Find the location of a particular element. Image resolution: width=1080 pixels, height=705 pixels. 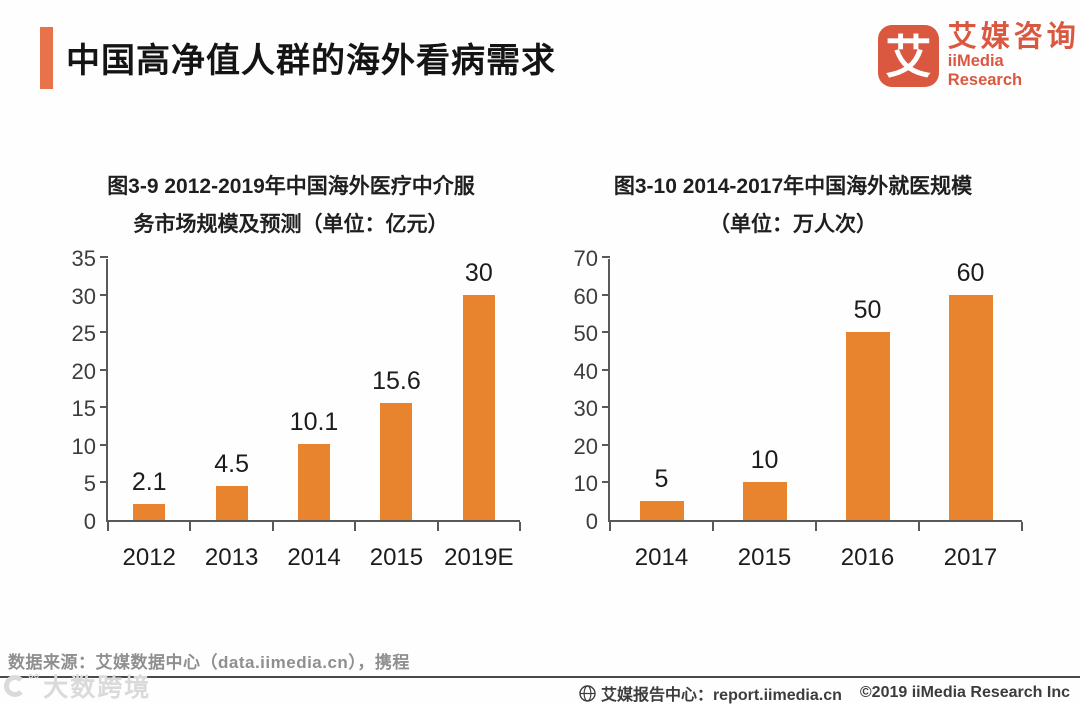

bar-slot-2017: 60 2017 is located at coordinates (970, 414).